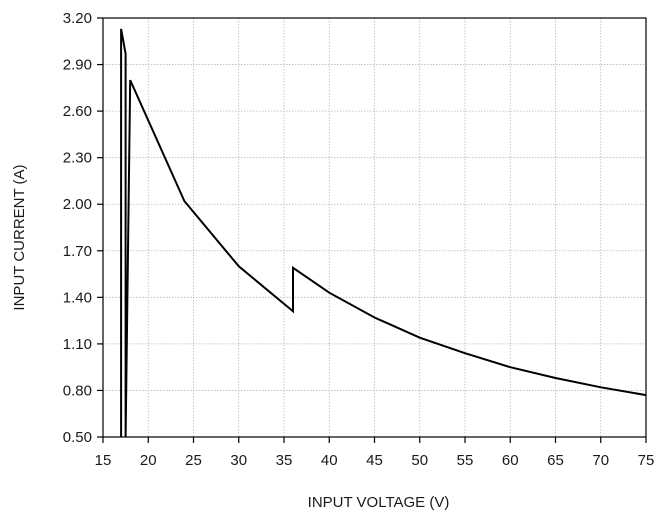 This screenshot has height=518, width=659. What do you see at coordinates (77, 251) in the screenshot?
I see `y-tick-label: 1.70` at bounding box center [77, 251].